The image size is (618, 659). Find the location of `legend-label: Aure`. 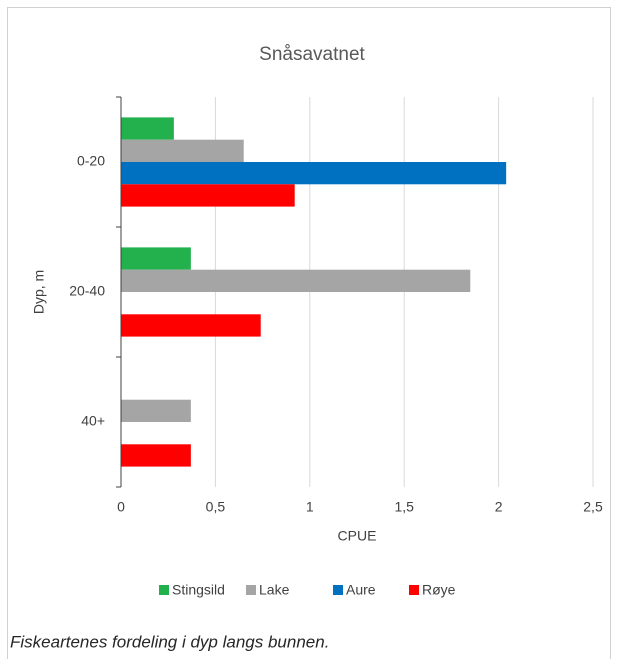

legend-label: Aure is located at coordinates (361, 590).